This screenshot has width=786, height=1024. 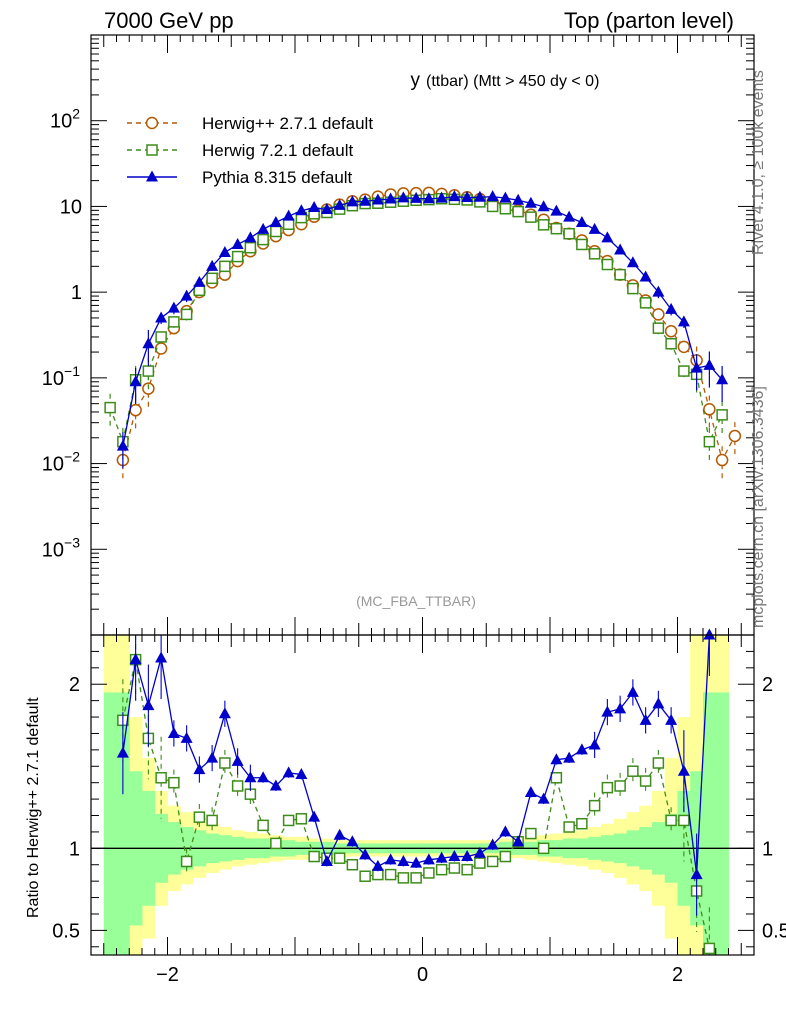 I want to click on legend-label: Herwig++ 2.7.1 default, so click(x=287, y=123).